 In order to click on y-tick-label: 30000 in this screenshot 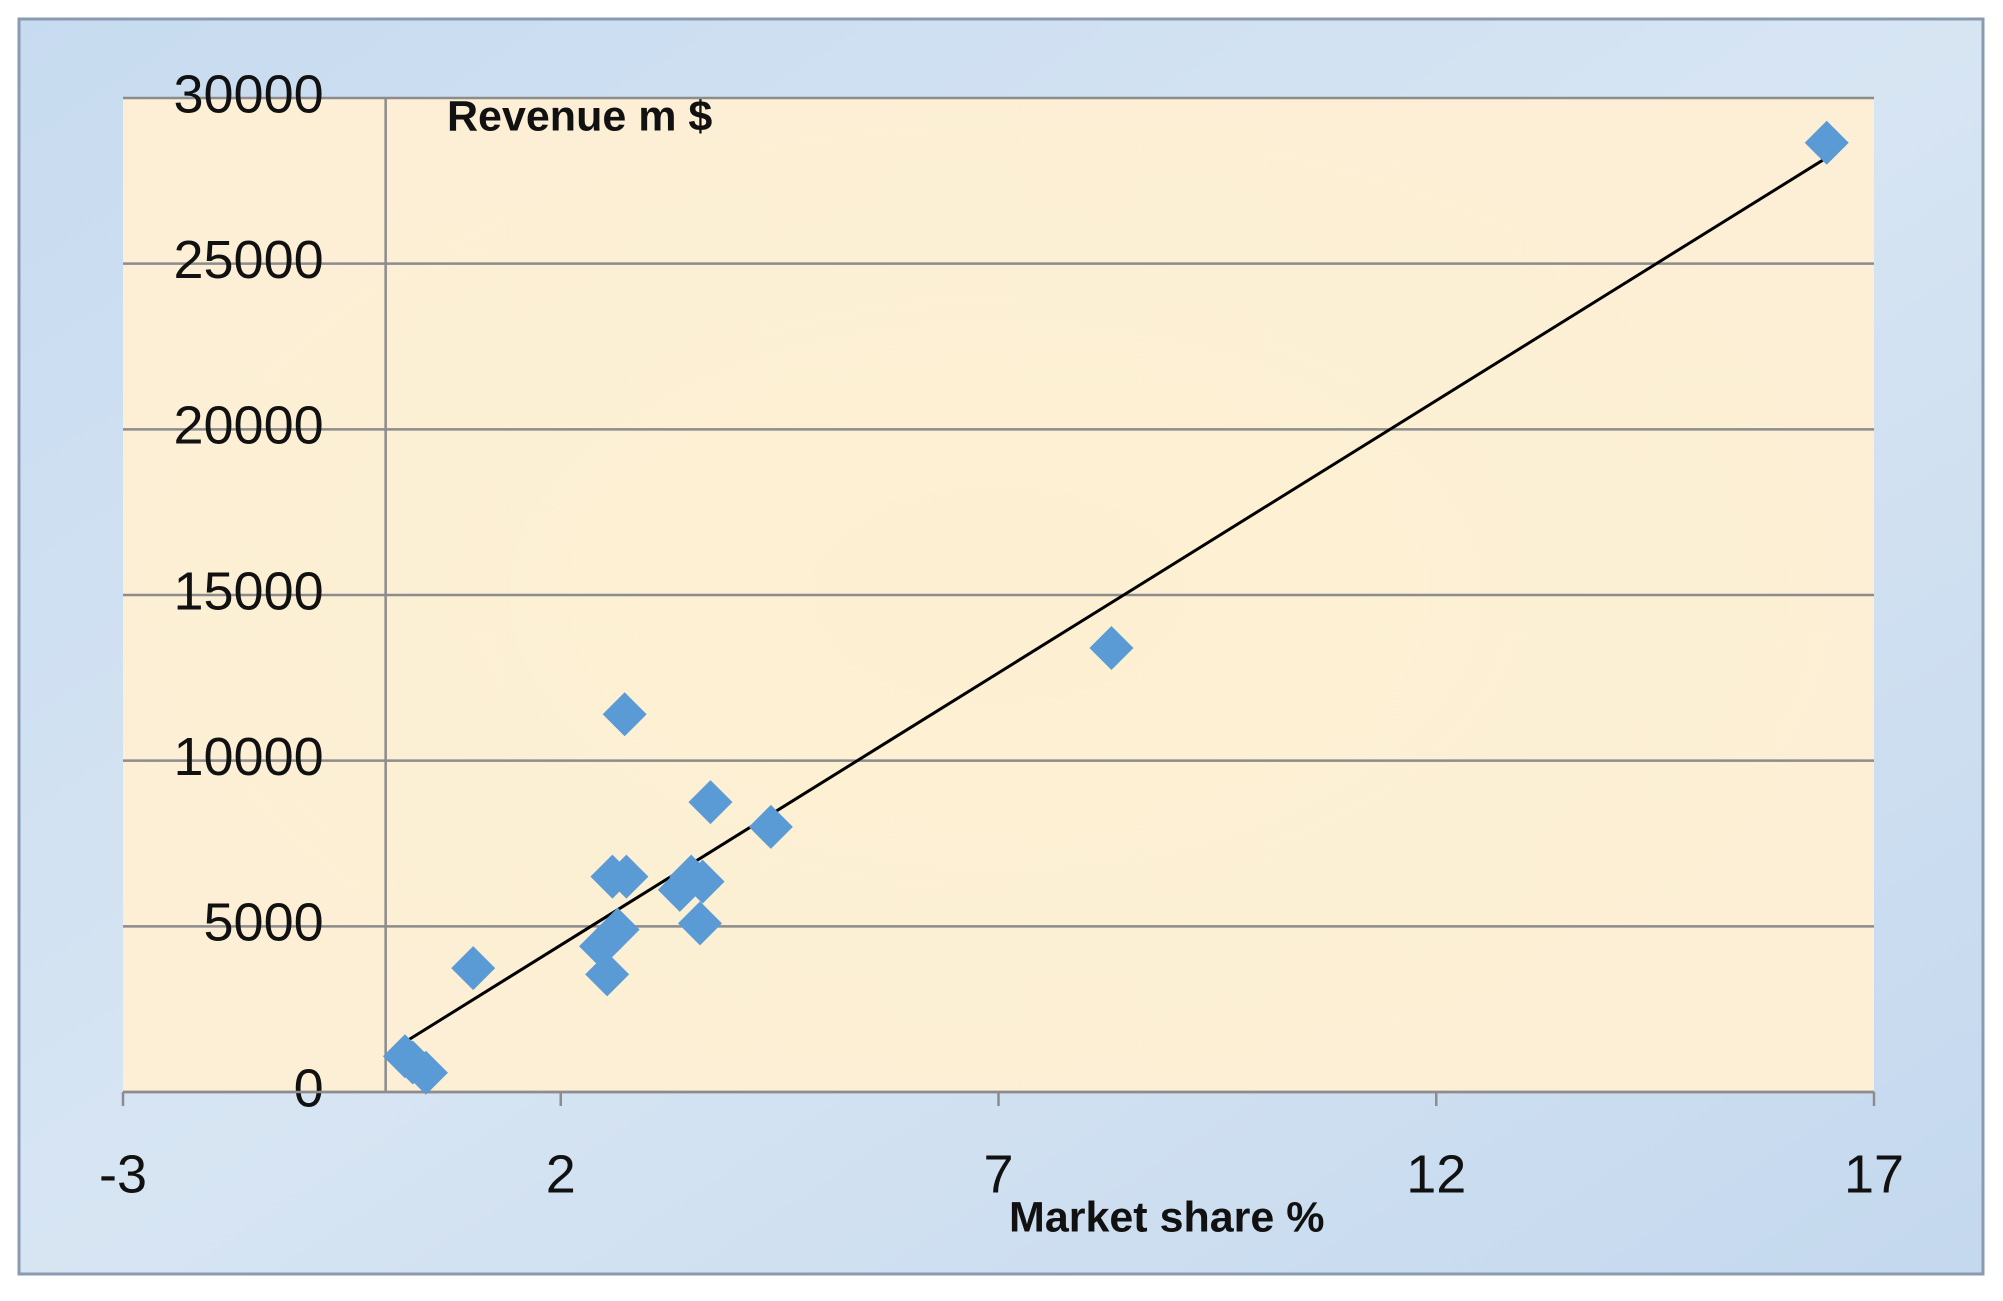, I will do `click(248, 94)`.